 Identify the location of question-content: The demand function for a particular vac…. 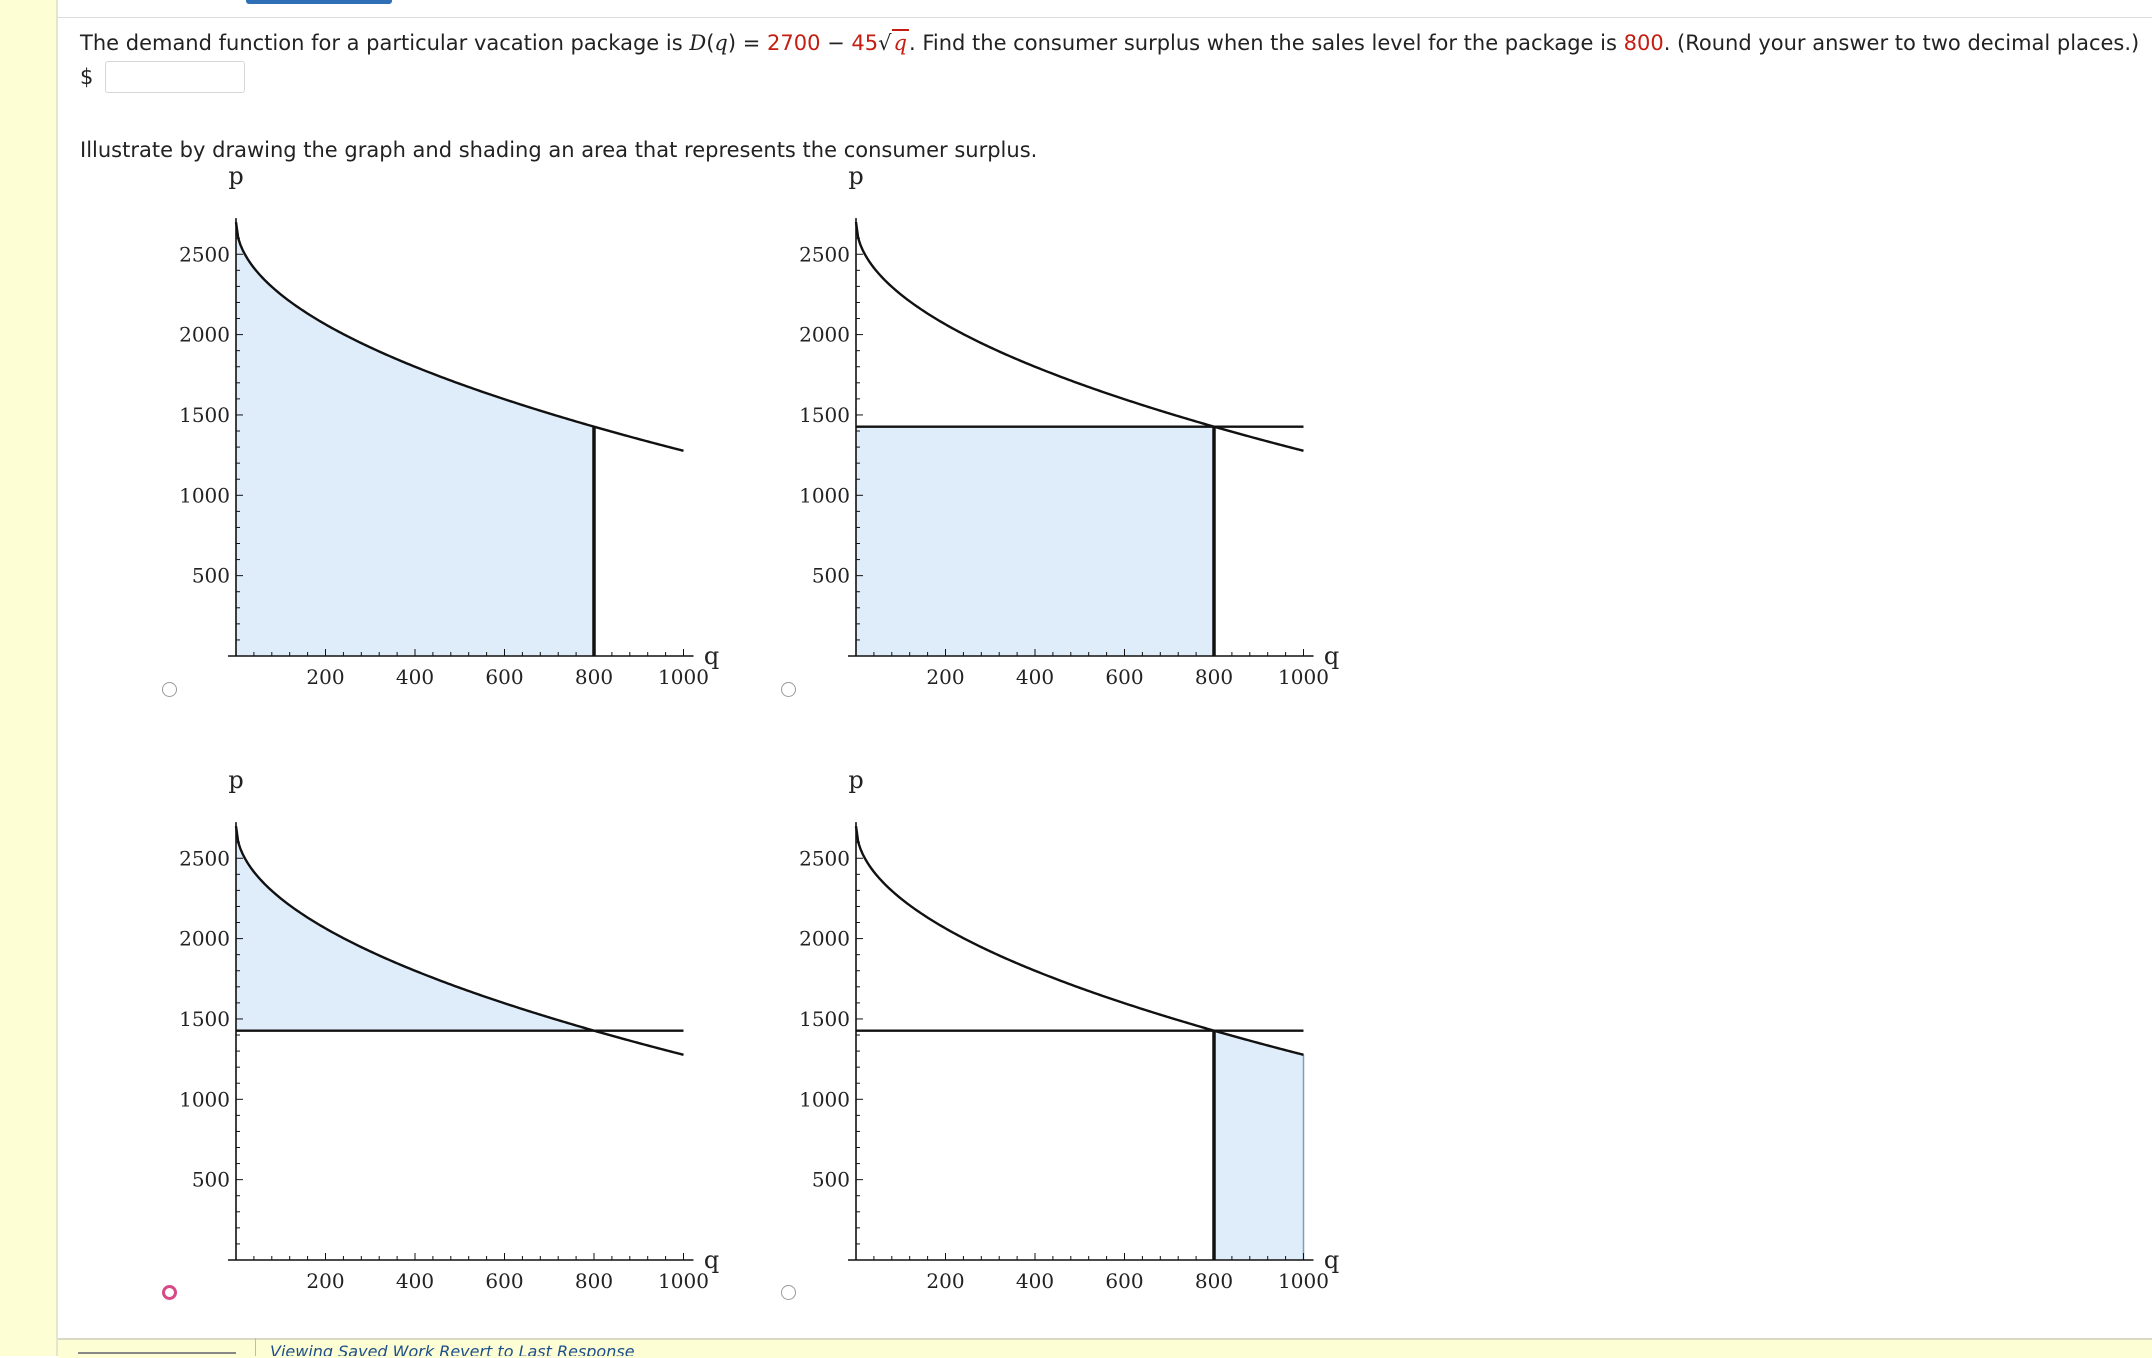
(1109, 92).